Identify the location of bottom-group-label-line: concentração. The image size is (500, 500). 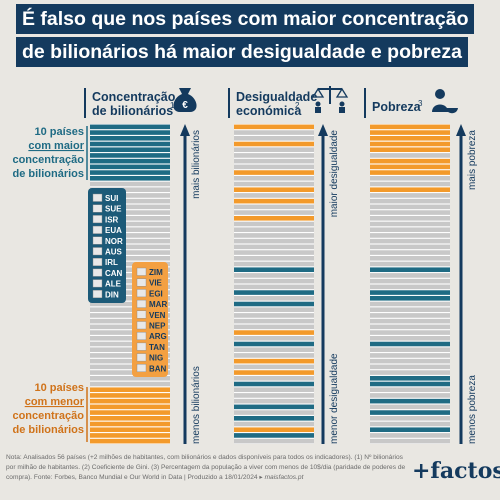
(48, 416).